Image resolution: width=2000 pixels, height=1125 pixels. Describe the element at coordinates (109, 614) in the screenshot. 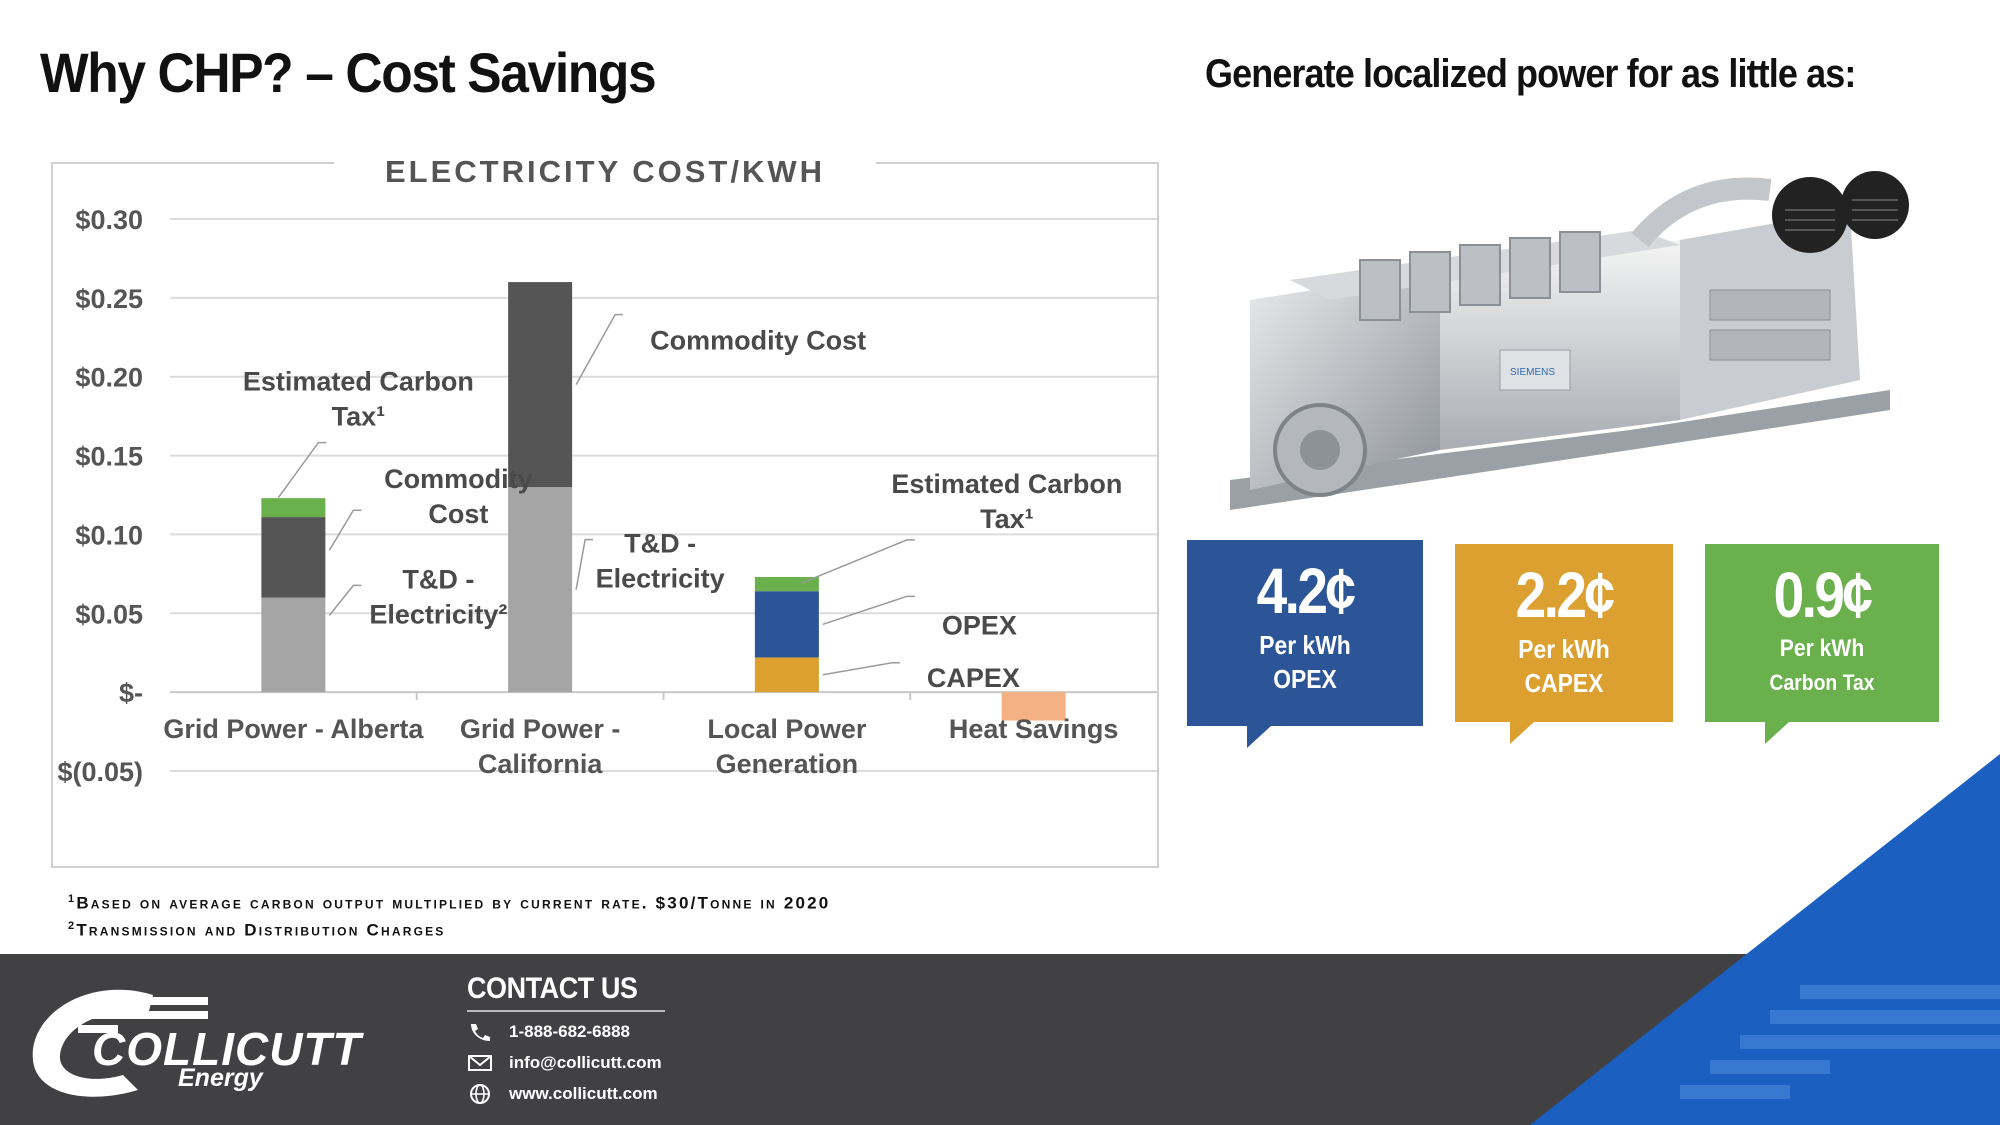

I see `y-tick-label: $0.05` at that location.